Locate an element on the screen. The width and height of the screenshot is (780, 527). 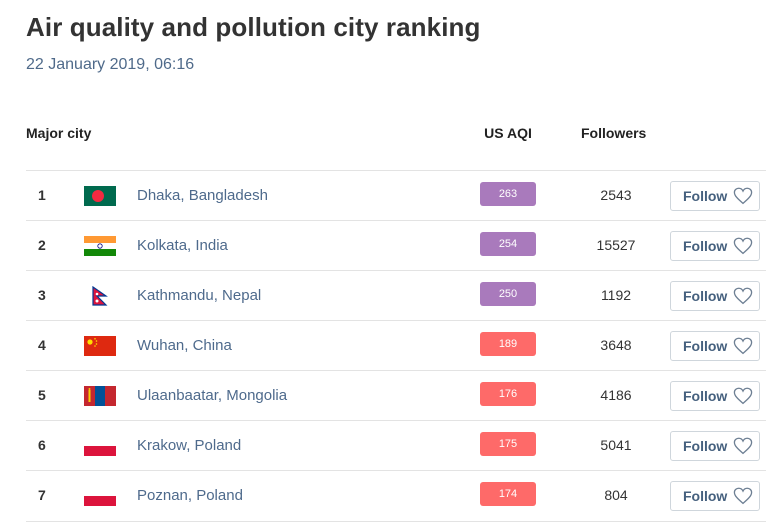
city-link: Krakow, Poland is located at coordinates (189, 445).